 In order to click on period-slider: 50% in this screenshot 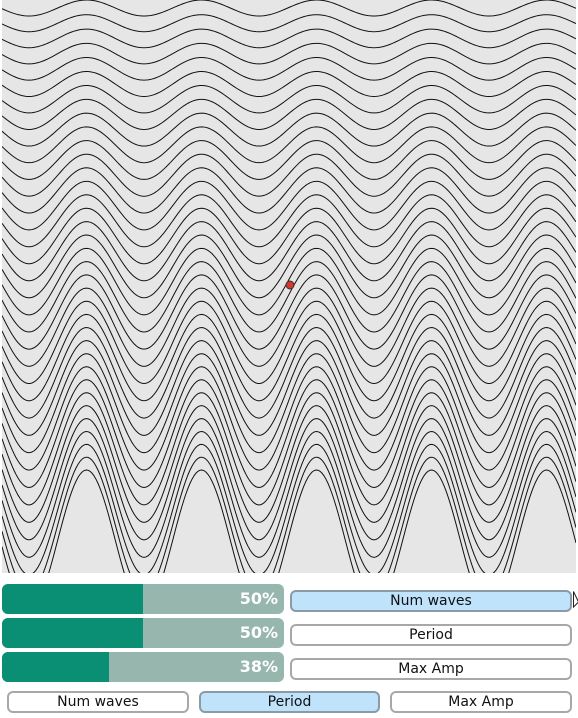, I will do `click(143, 633)`.